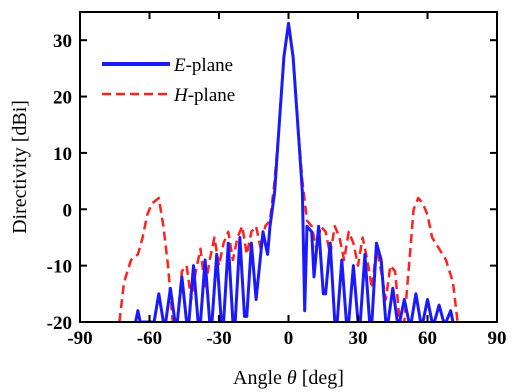 This screenshot has height=392, width=526. Describe the element at coordinates (181, 95) in the screenshot. I see `legend-label-h-plane-italic: H` at that location.